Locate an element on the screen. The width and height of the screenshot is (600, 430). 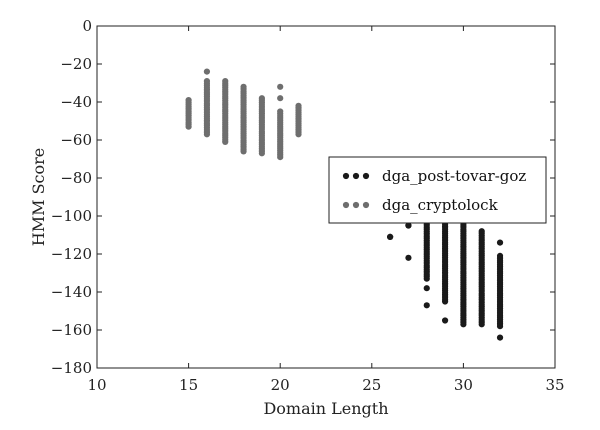
legend-box is located at coordinates (437, 190).